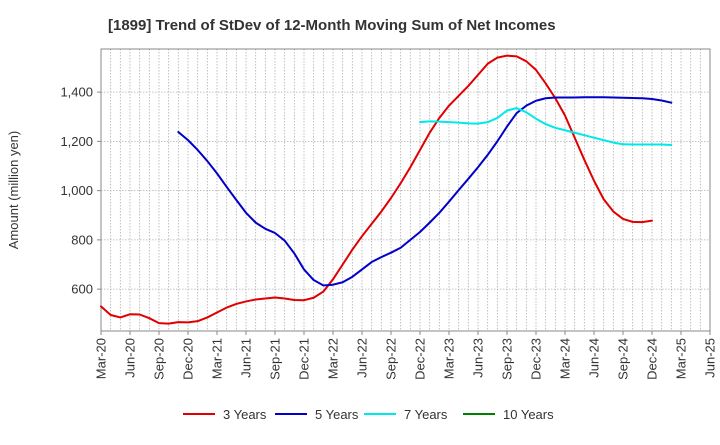 The height and width of the screenshot is (445, 720). What do you see at coordinates (594, 358) in the screenshot?
I see `x-tick-label: Jun-24` at bounding box center [594, 358].